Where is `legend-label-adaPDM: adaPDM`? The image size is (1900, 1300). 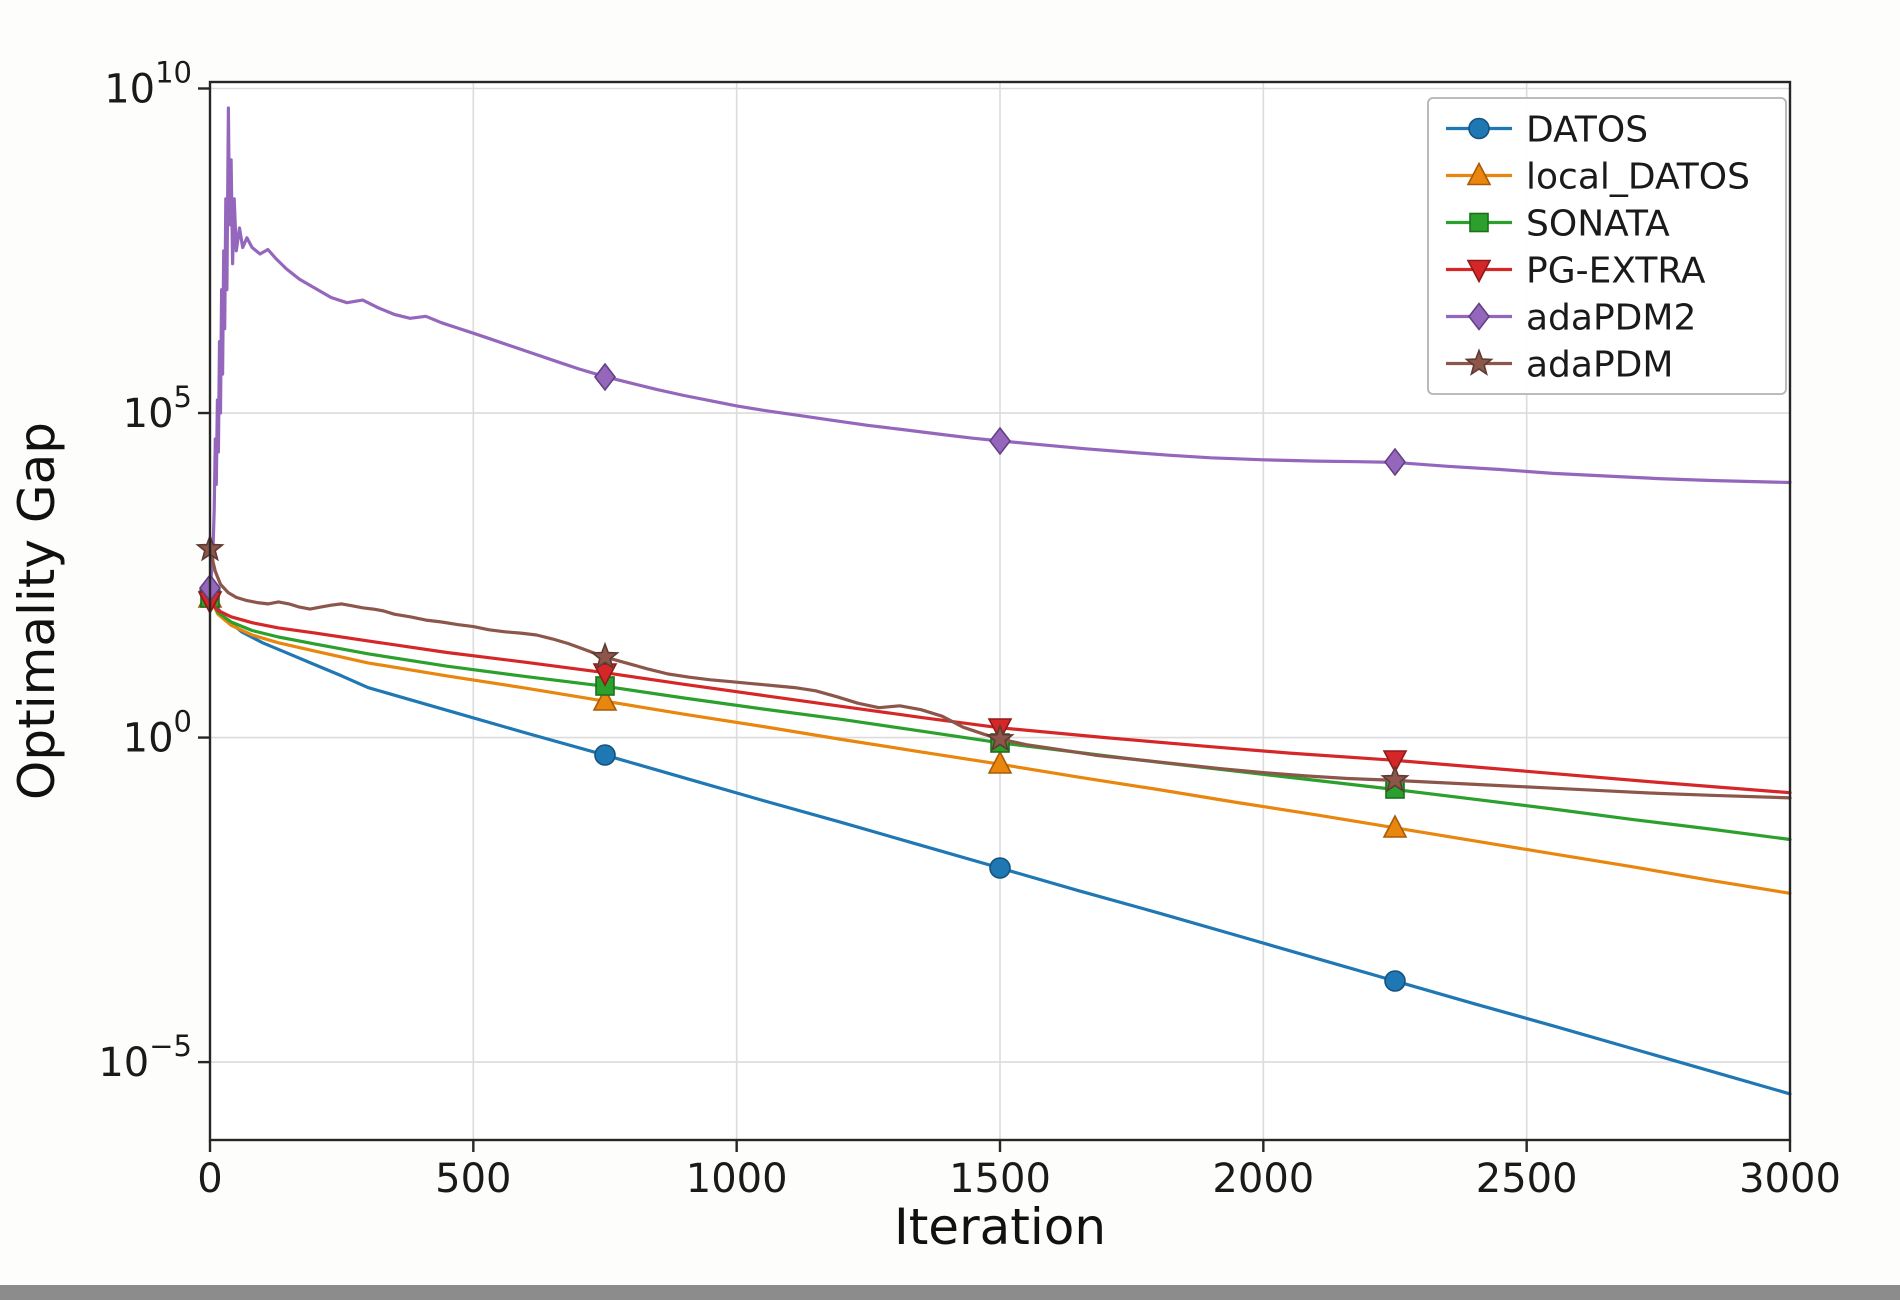
legend-label-adaPDM: adaPDM is located at coordinates (1599, 365).